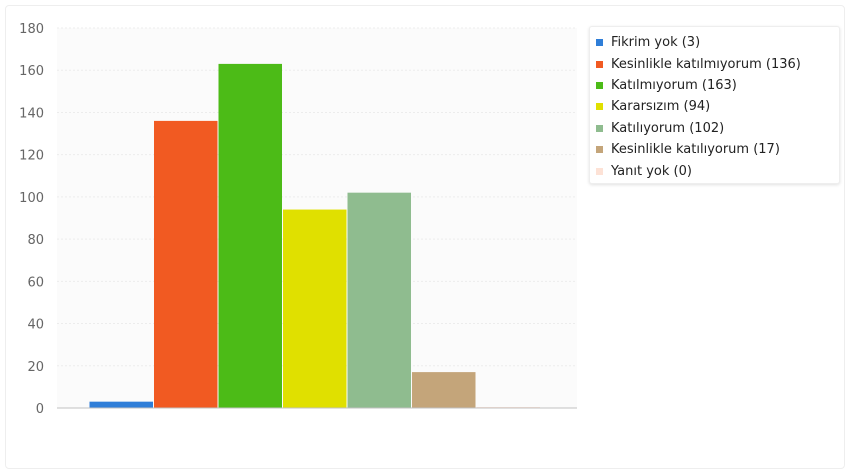 This screenshot has width=850, height=473. Describe the element at coordinates (695, 150) in the screenshot. I see `legend-label: Kesinlikle katılıyorum (17)` at that location.